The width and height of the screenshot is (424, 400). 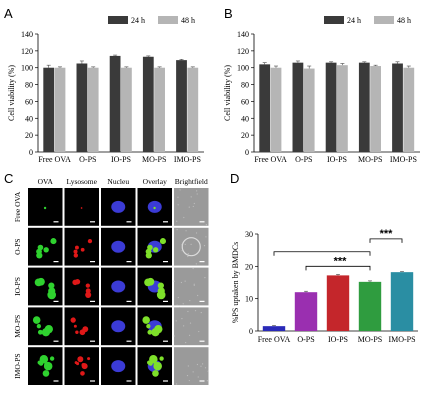 I want to click on cell-outline, so click(x=191, y=247).